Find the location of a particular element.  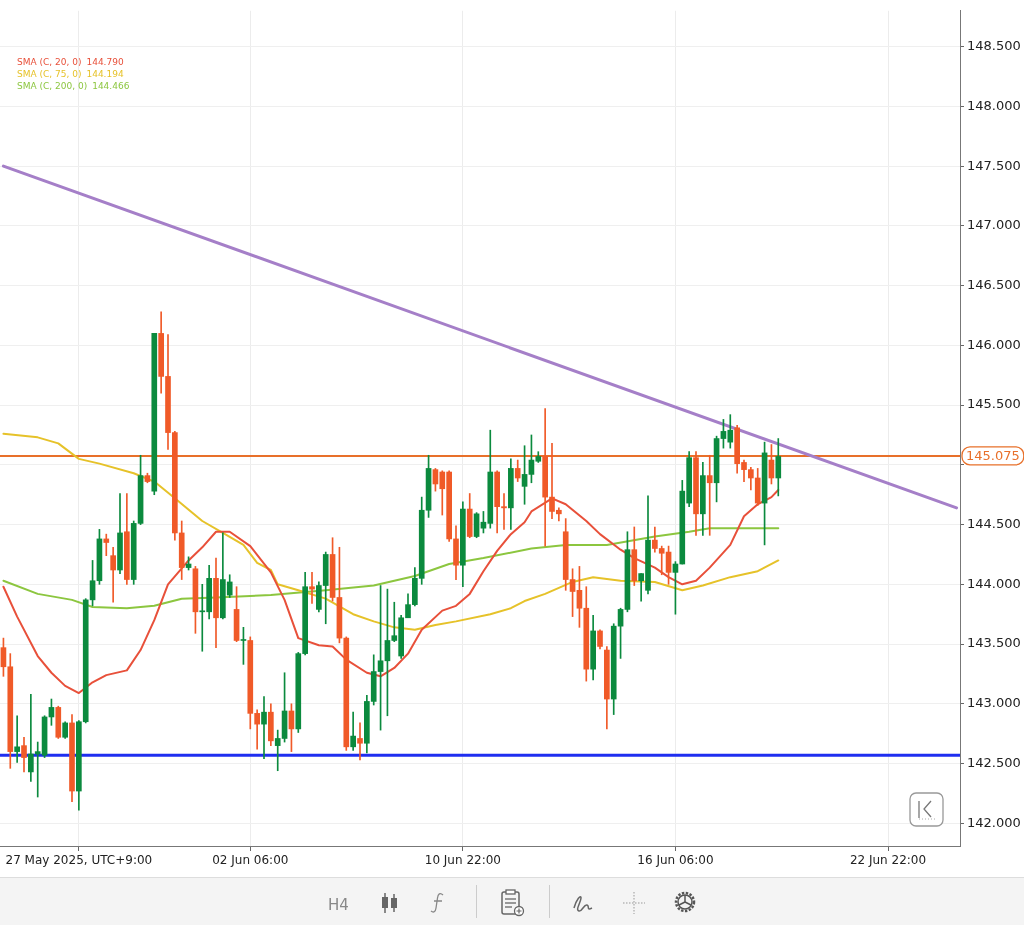

annotation: 144.790 is located at coordinates (105, 62).